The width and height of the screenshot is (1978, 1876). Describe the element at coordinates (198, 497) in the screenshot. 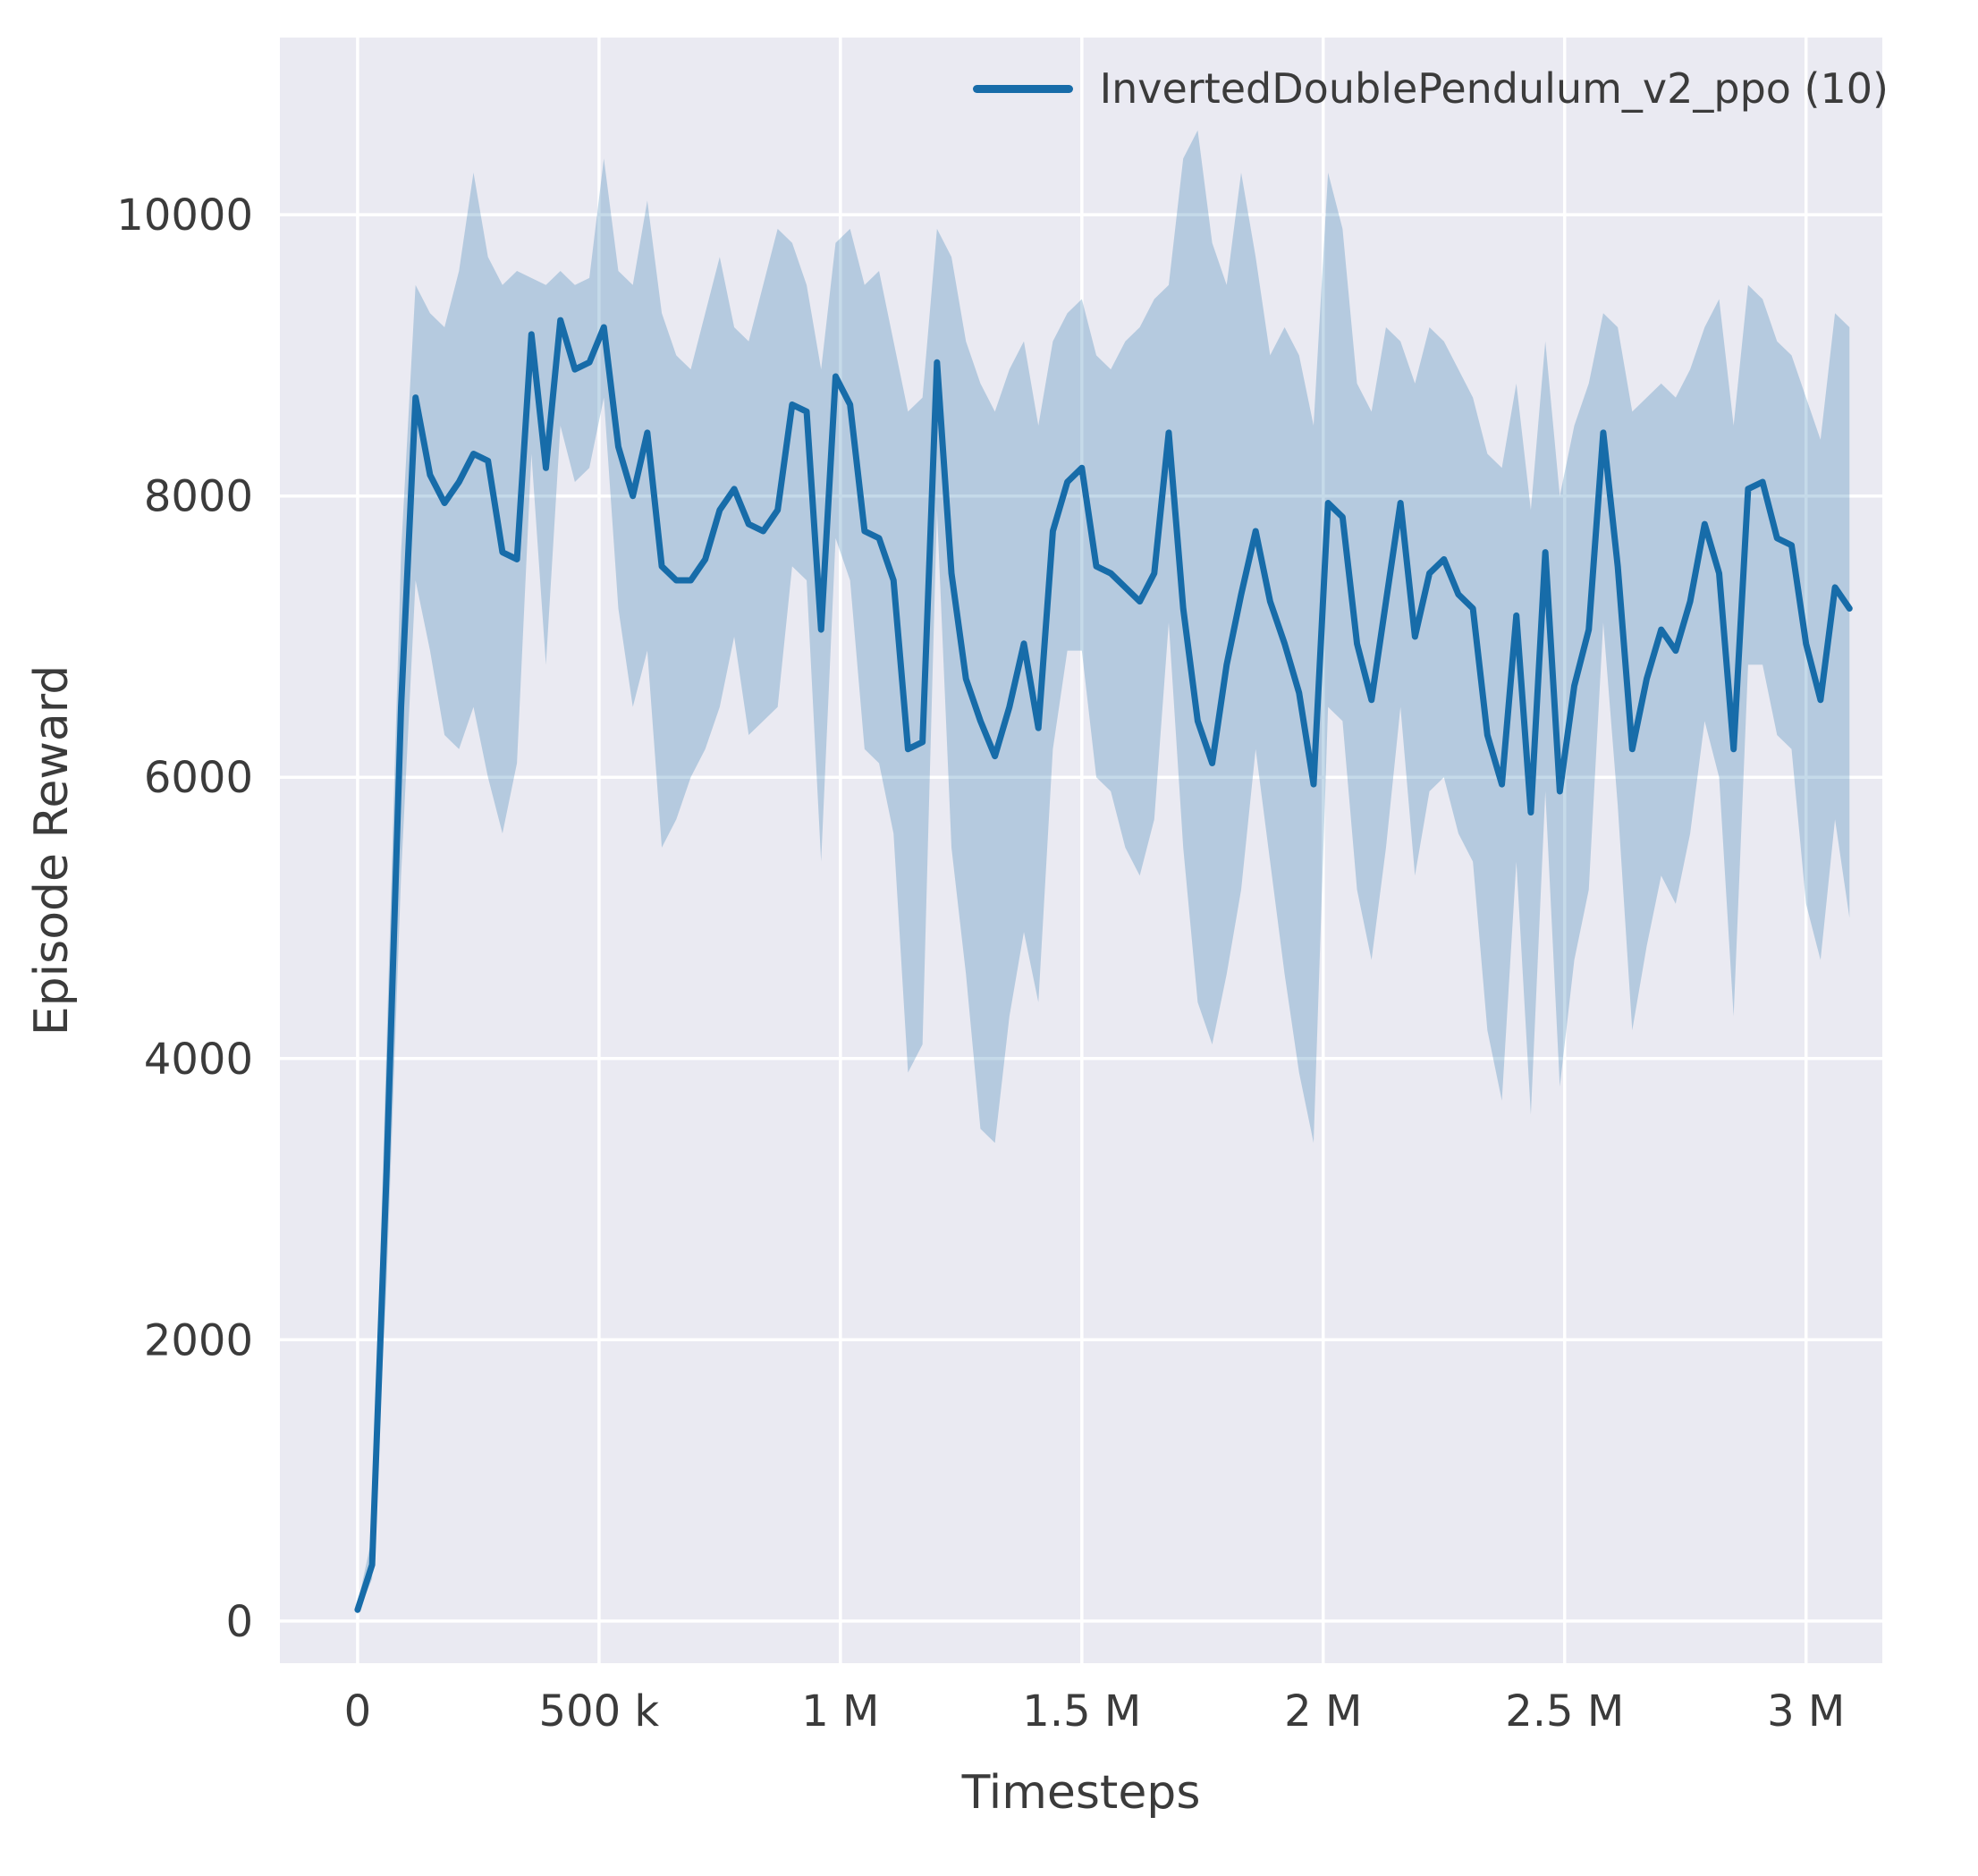

I see `y-tick-label: 8000` at that location.